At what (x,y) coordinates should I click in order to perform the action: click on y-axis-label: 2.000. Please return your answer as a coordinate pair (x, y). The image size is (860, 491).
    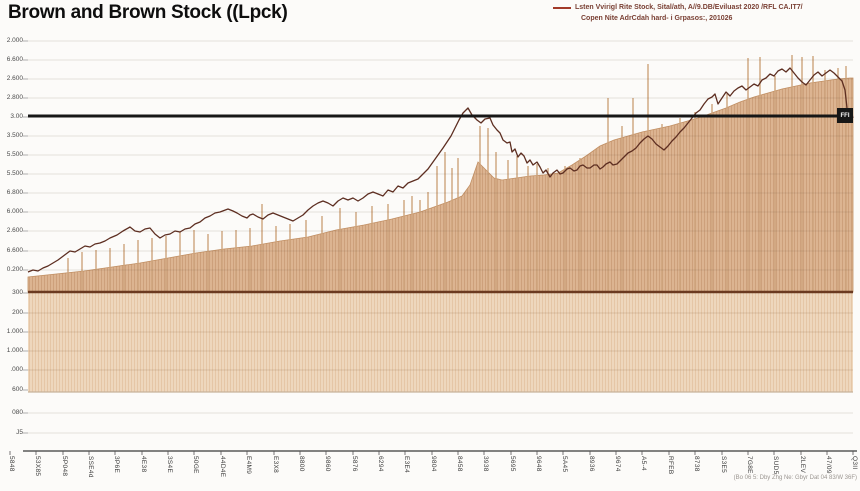
    Looking at the image, I should click on (14, 40).